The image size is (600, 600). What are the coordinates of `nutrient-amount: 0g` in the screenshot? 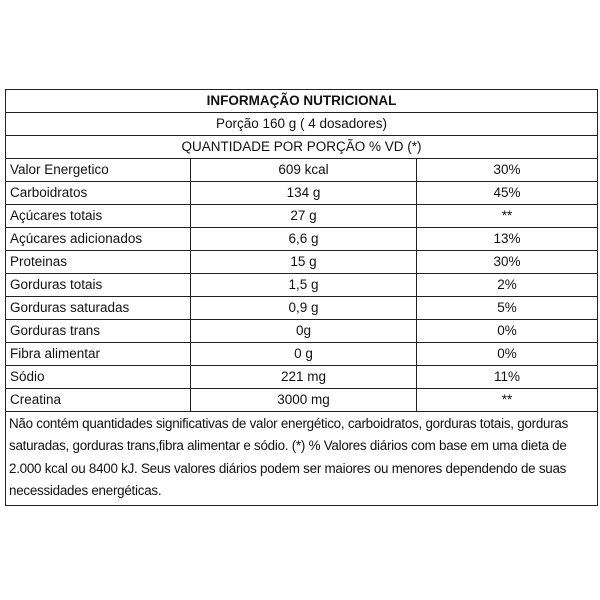 It's located at (303, 331).